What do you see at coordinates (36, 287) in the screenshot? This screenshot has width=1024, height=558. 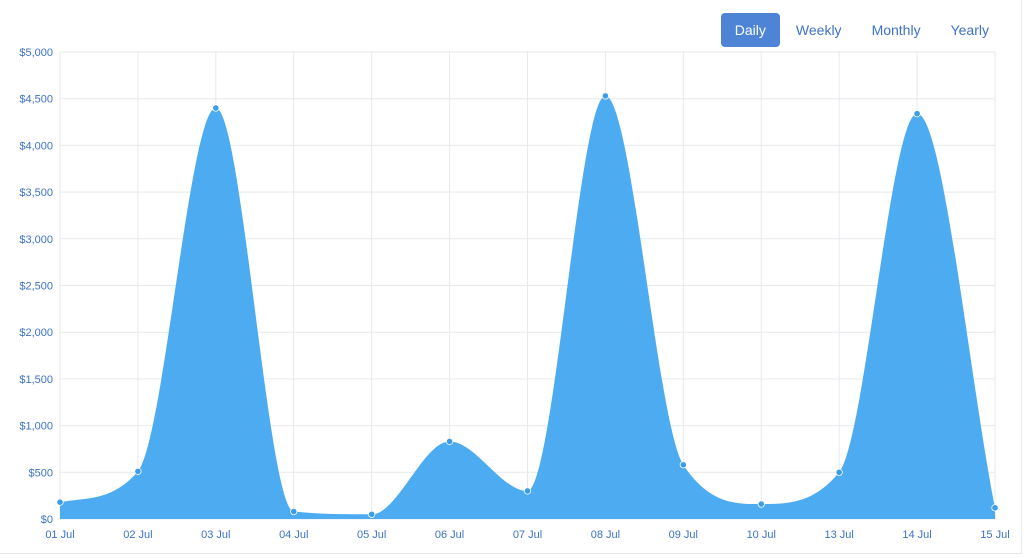 I see `y-tick-label: $2,500` at bounding box center [36, 287].